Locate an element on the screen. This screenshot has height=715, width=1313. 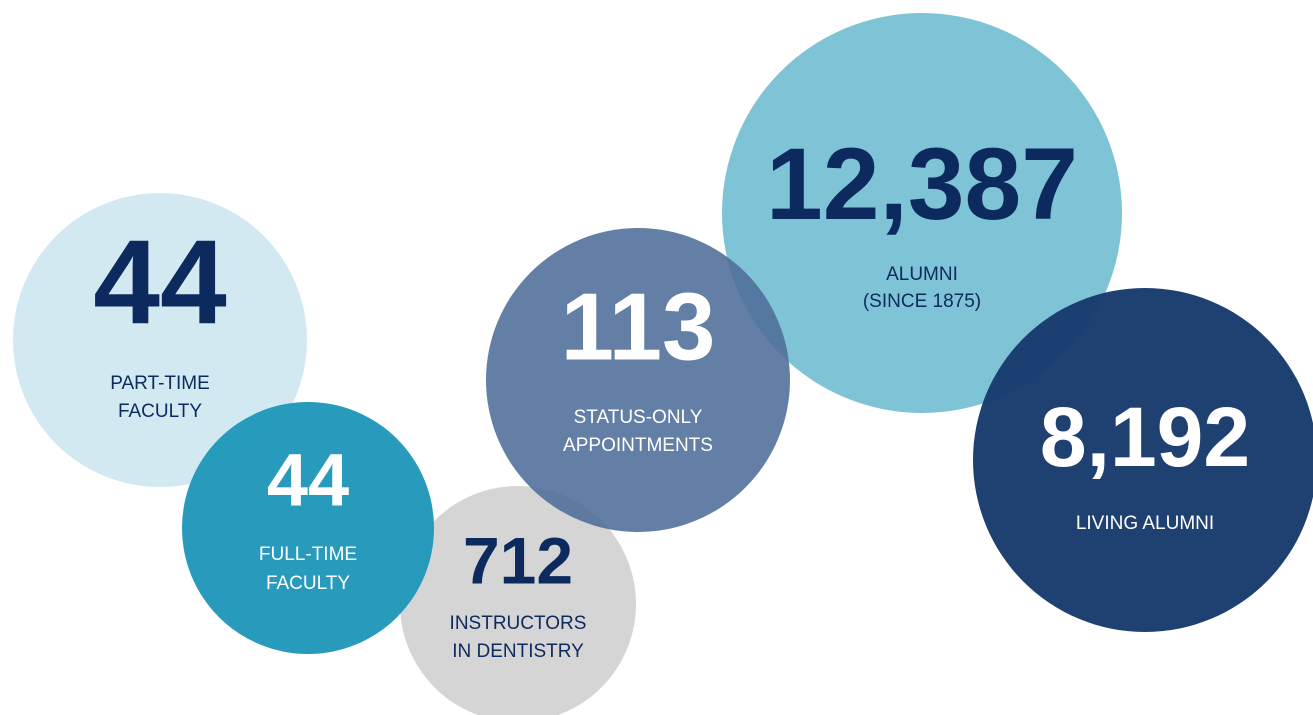
part-time-bubble: 44 PART-TIME FACULTY is located at coordinates (160, 340).